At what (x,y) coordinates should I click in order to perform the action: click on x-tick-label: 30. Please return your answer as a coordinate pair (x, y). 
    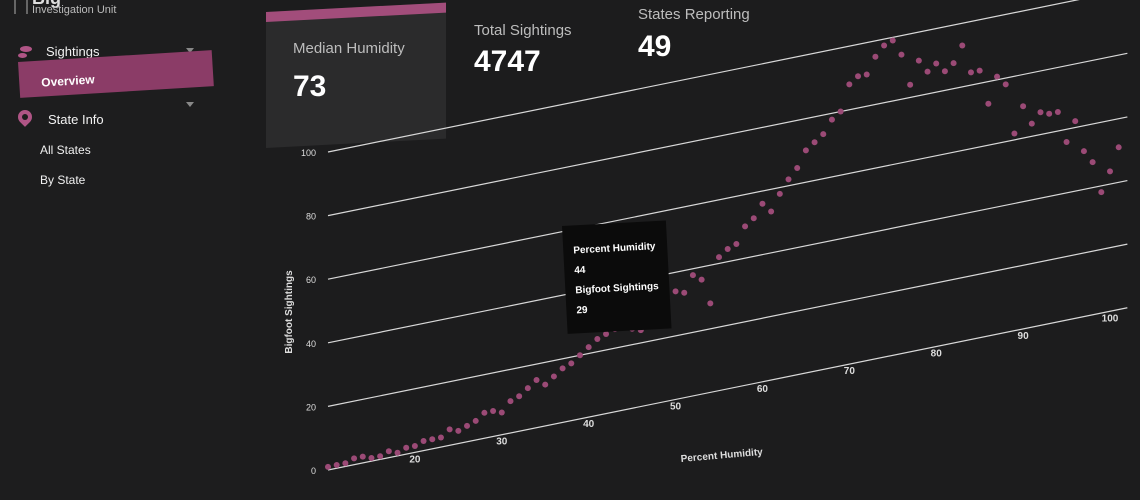
    Looking at the image, I should click on (502, 442).